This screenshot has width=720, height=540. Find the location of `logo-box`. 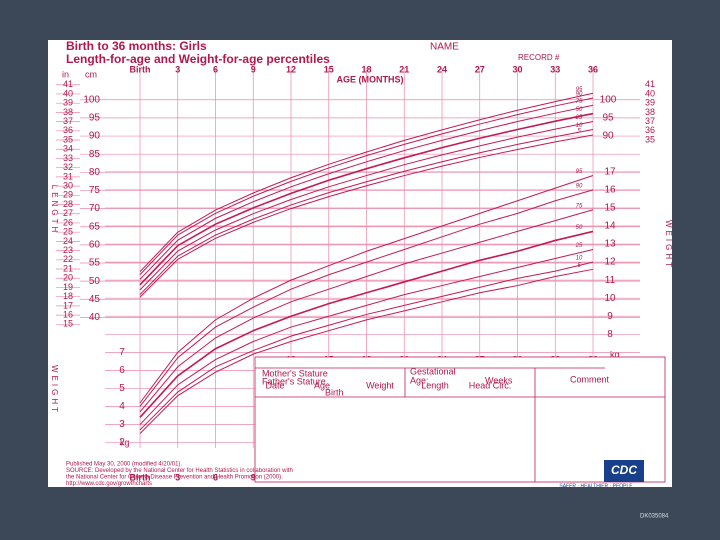

logo-box is located at coordinates (624, 471).